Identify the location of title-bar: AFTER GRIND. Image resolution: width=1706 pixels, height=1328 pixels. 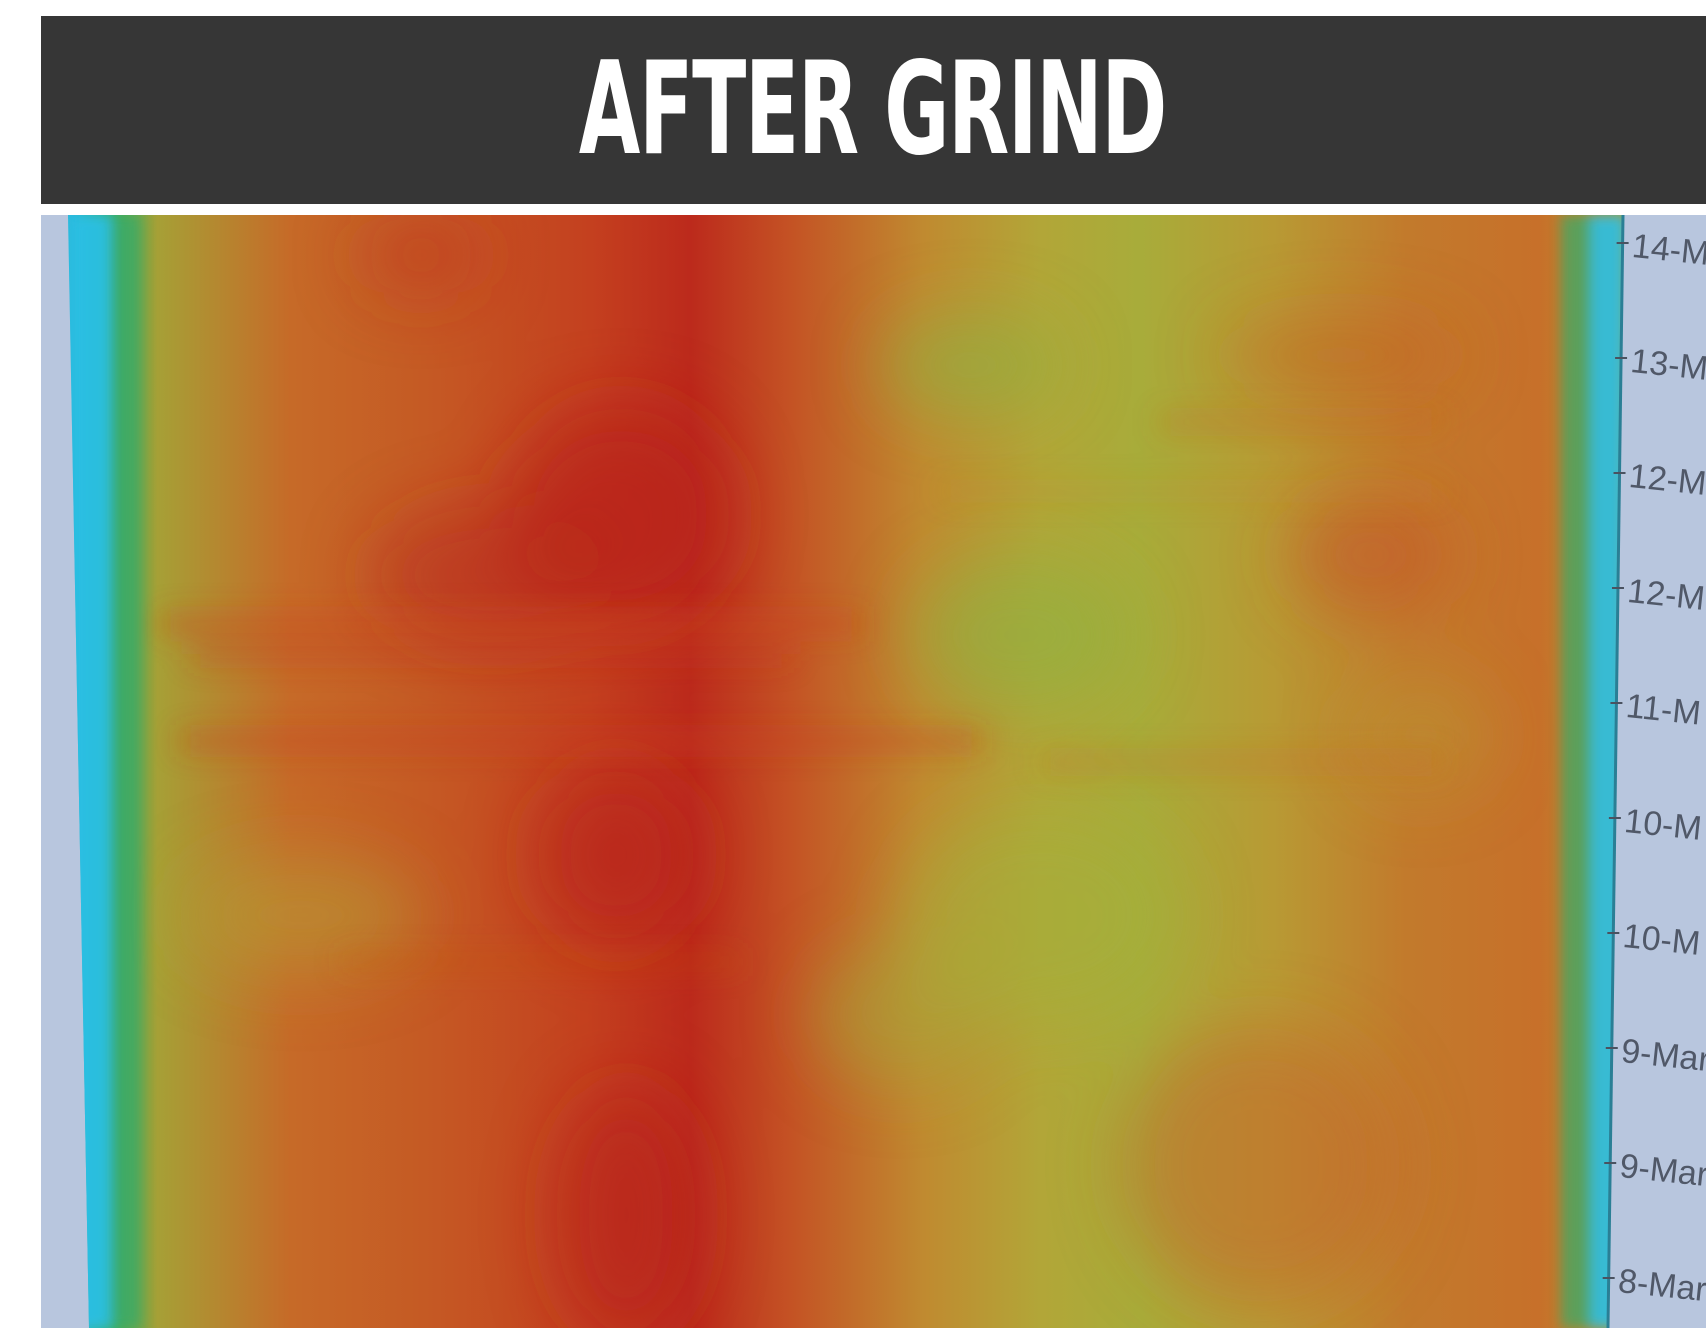
(873, 110).